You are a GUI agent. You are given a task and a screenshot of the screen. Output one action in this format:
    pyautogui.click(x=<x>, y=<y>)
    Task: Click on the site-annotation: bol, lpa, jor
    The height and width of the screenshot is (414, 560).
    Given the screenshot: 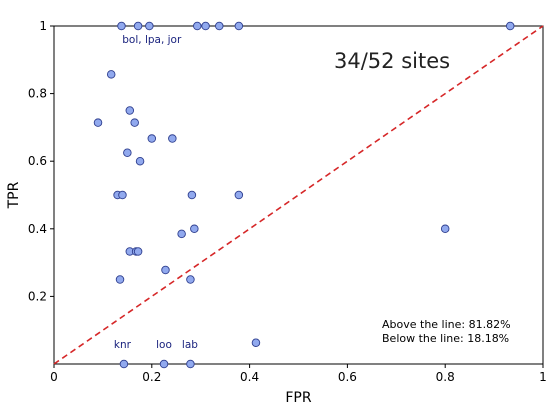 What is the action you would take?
    pyautogui.click(x=152, y=40)
    